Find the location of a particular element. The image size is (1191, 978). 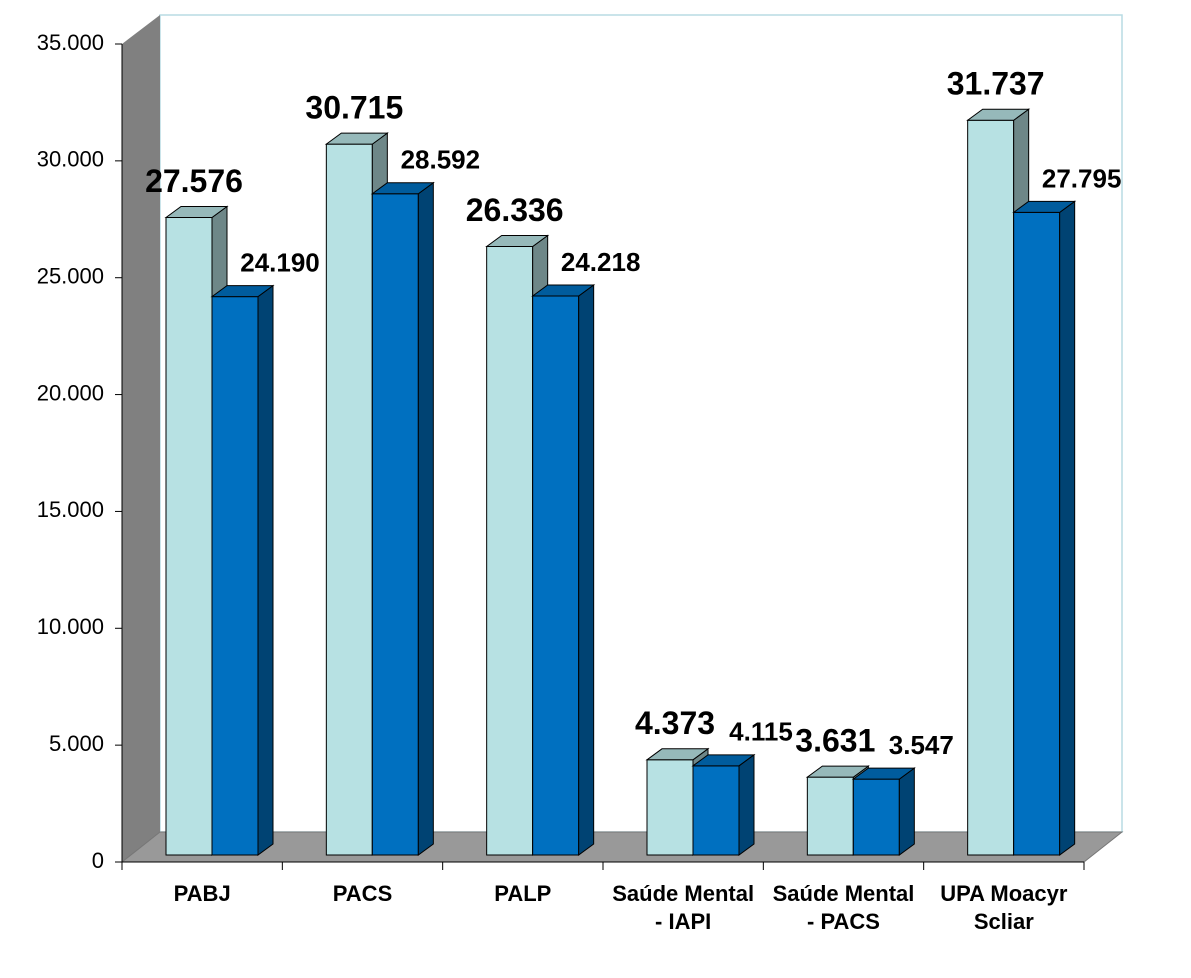

side-wall is located at coordinates (141, 438).